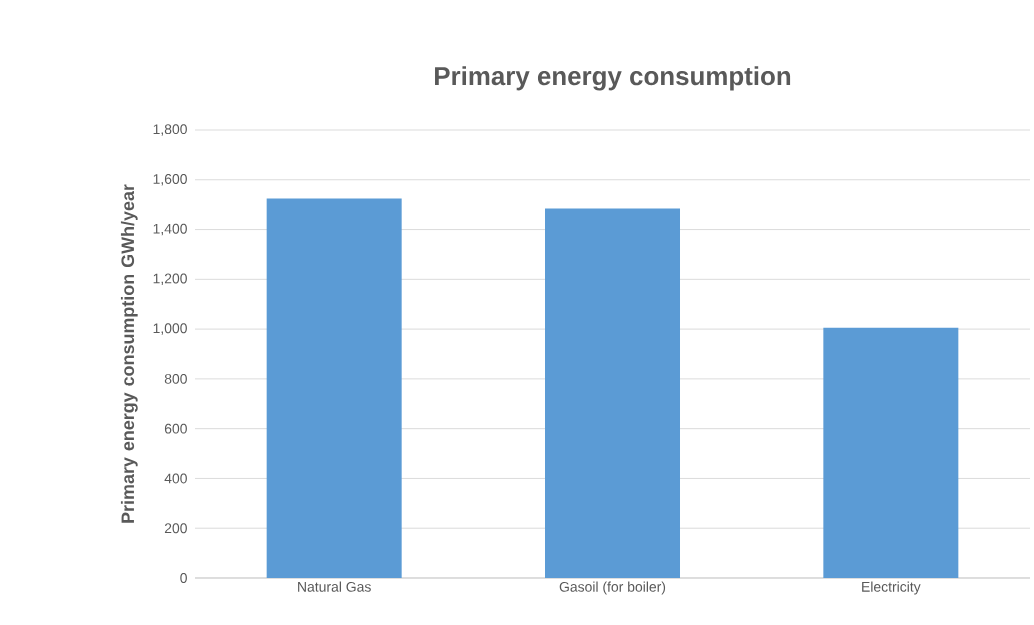 Image resolution: width=1034 pixels, height=625 pixels. I want to click on y-tick-label: 1,400, so click(170, 229).